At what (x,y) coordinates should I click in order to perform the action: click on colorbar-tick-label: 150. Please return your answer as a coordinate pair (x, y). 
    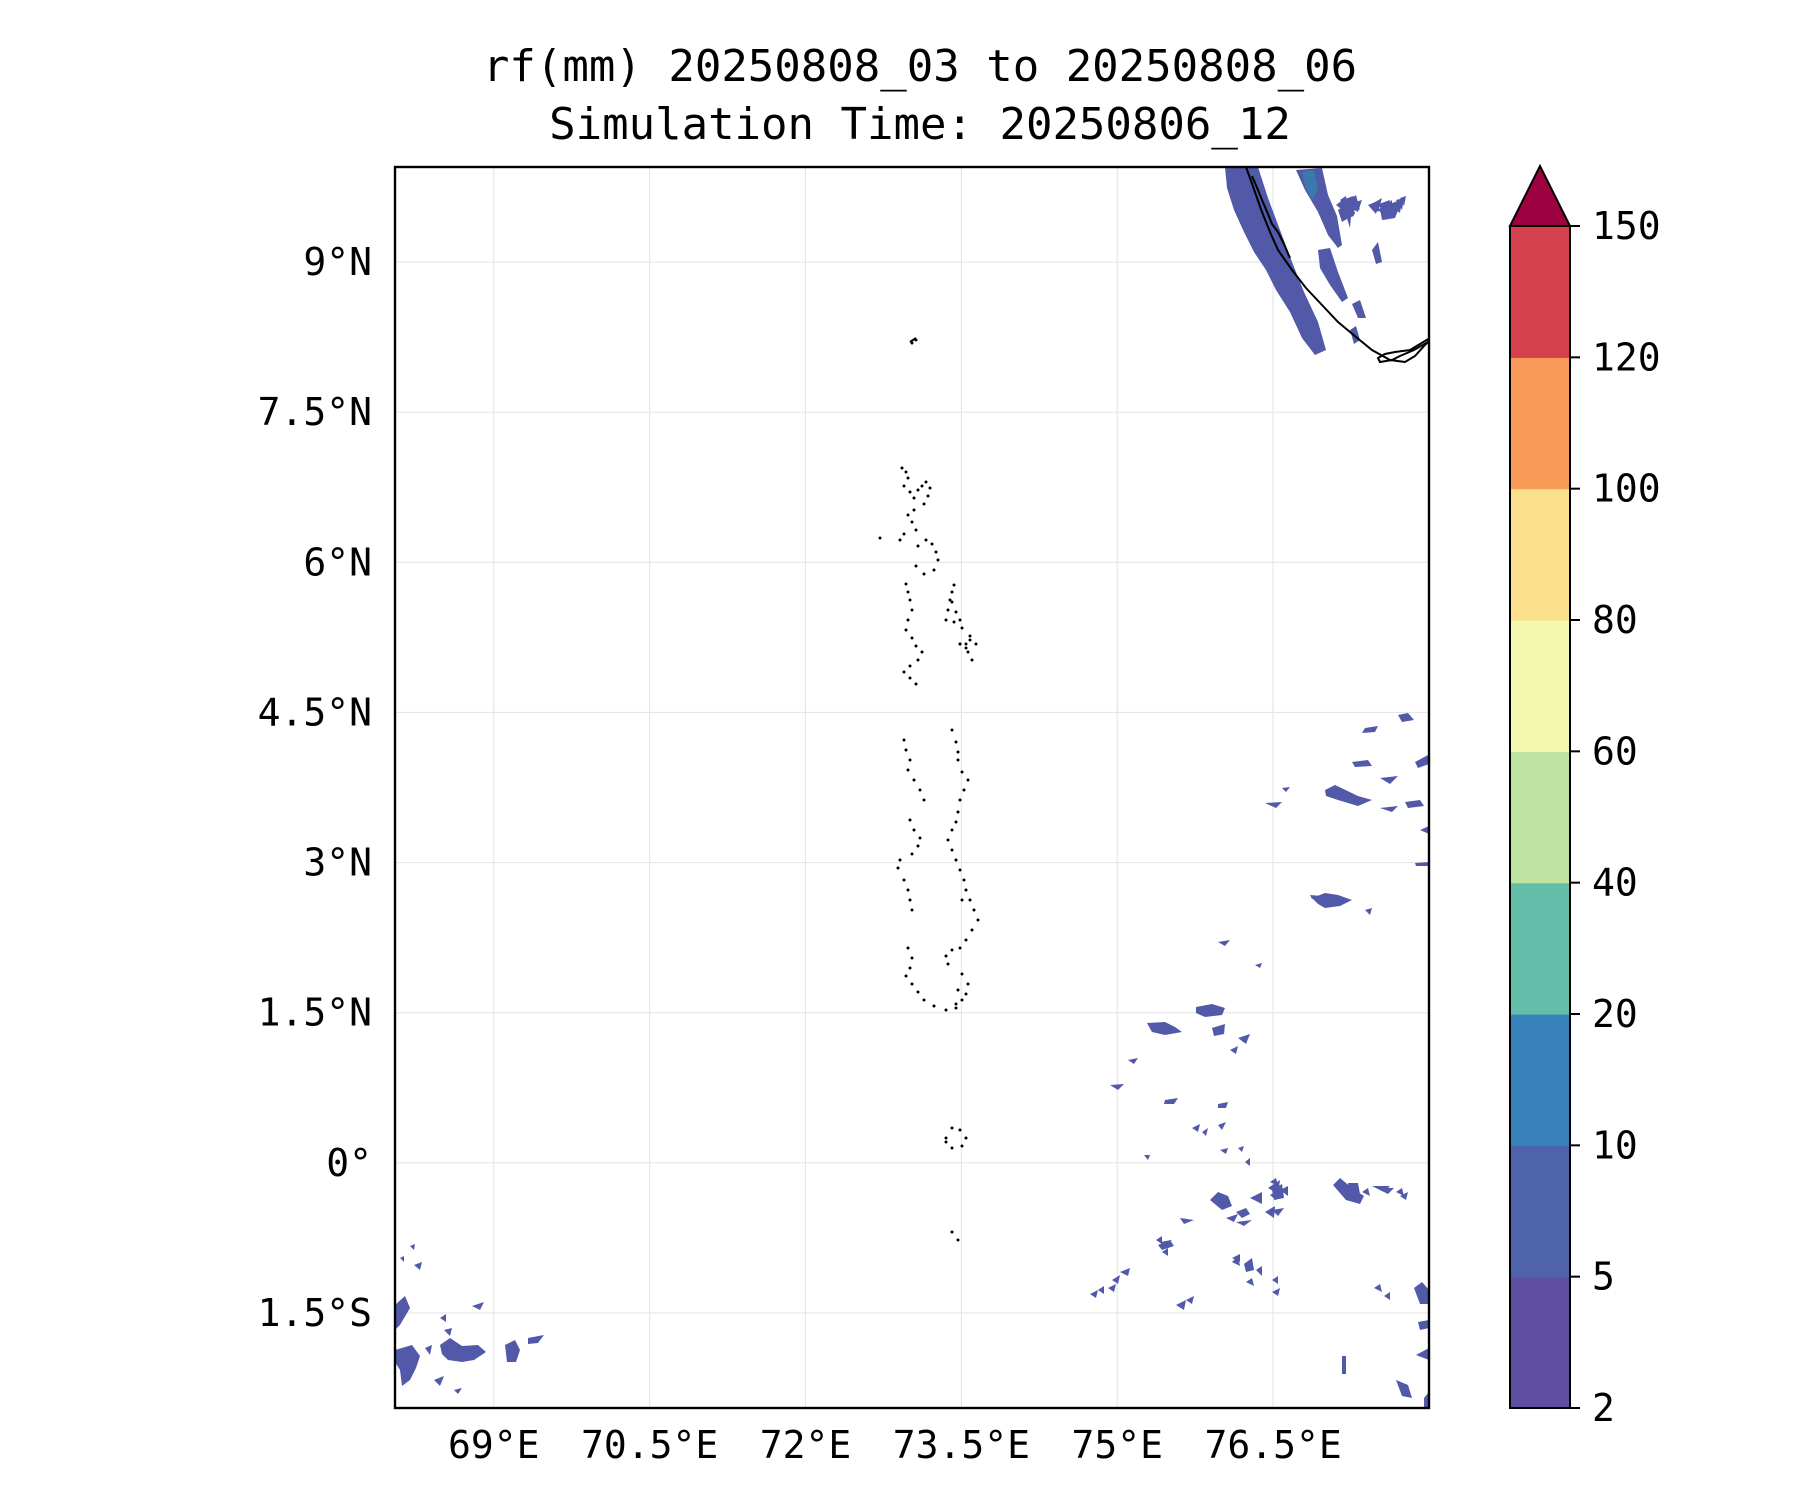
    Looking at the image, I should click on (1626, 226).